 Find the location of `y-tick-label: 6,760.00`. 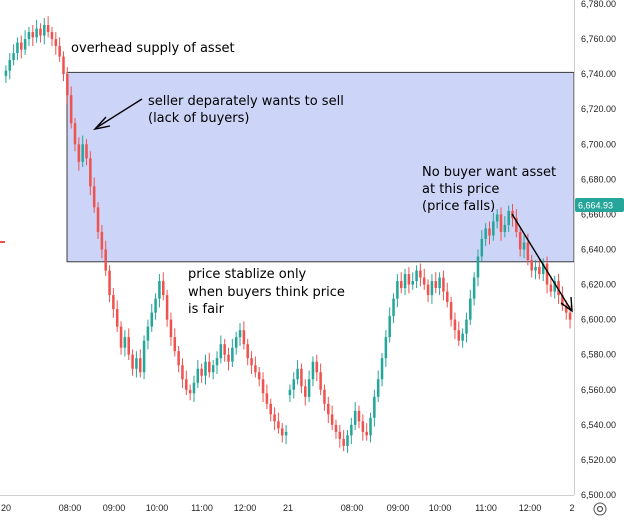

y-tick-label: 6,760.00 is located at coordinates (598, 39).